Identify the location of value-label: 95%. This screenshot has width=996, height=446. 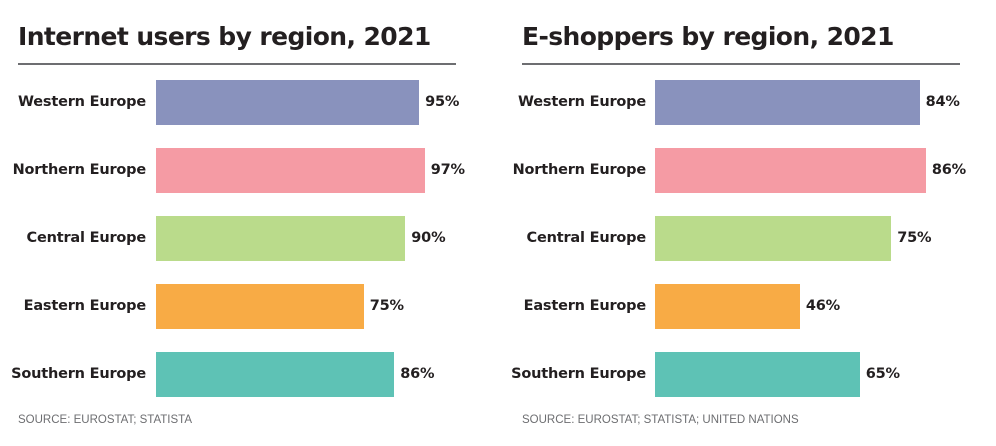
(442, 102).